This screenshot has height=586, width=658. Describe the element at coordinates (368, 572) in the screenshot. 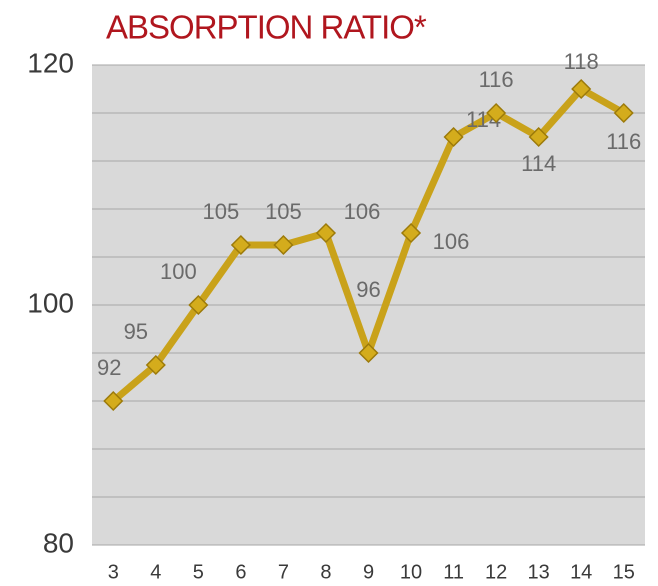

I see `x-tick-label: 9` at that location.